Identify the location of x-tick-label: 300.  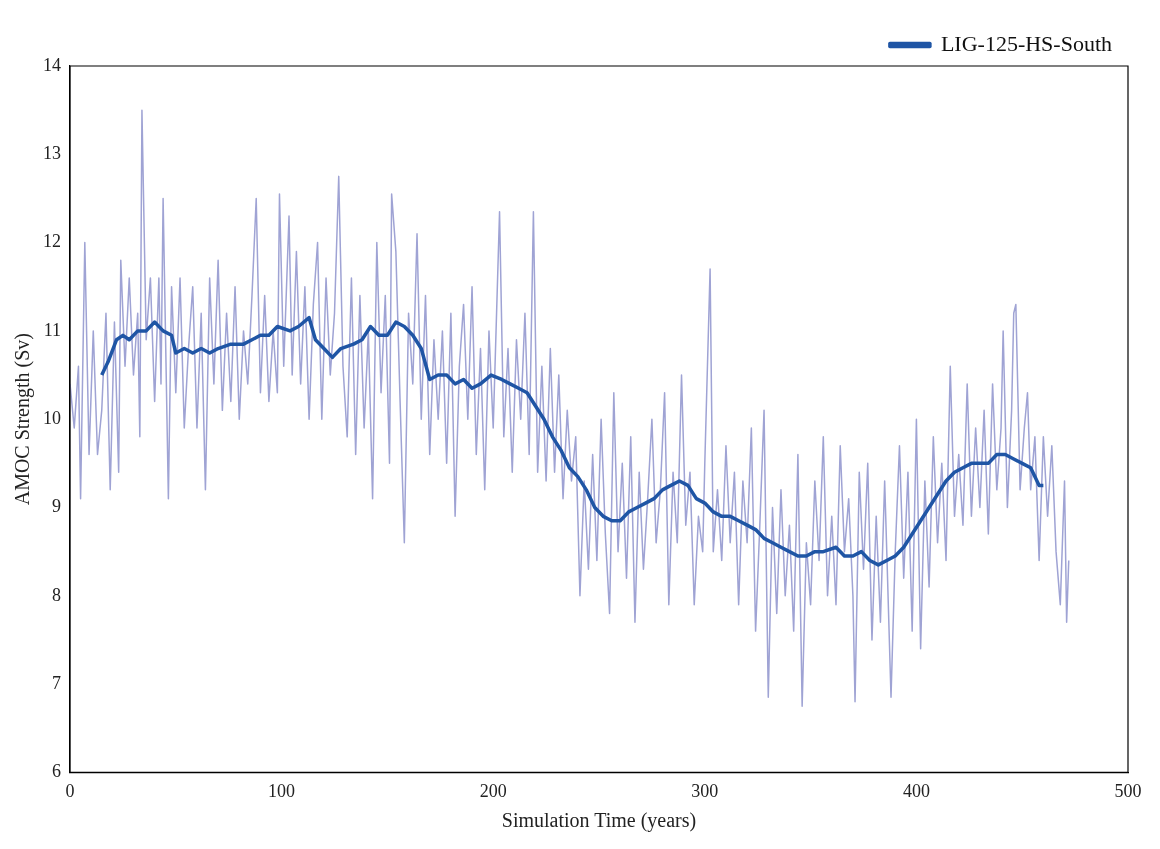
(705, 790).